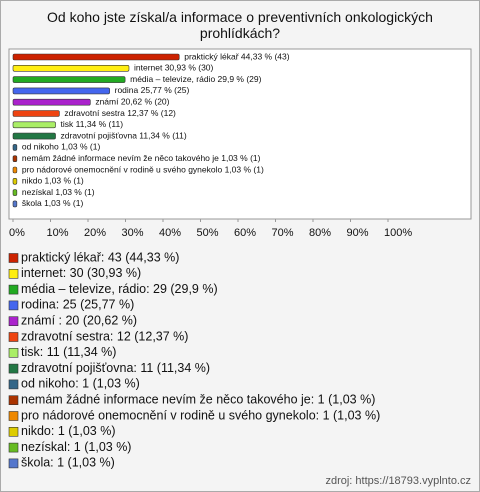  Describe the element at coordinates (237, 56) in the screenshot. I see `bar-label: praktický lékař 44,33 % (43)` at that location.